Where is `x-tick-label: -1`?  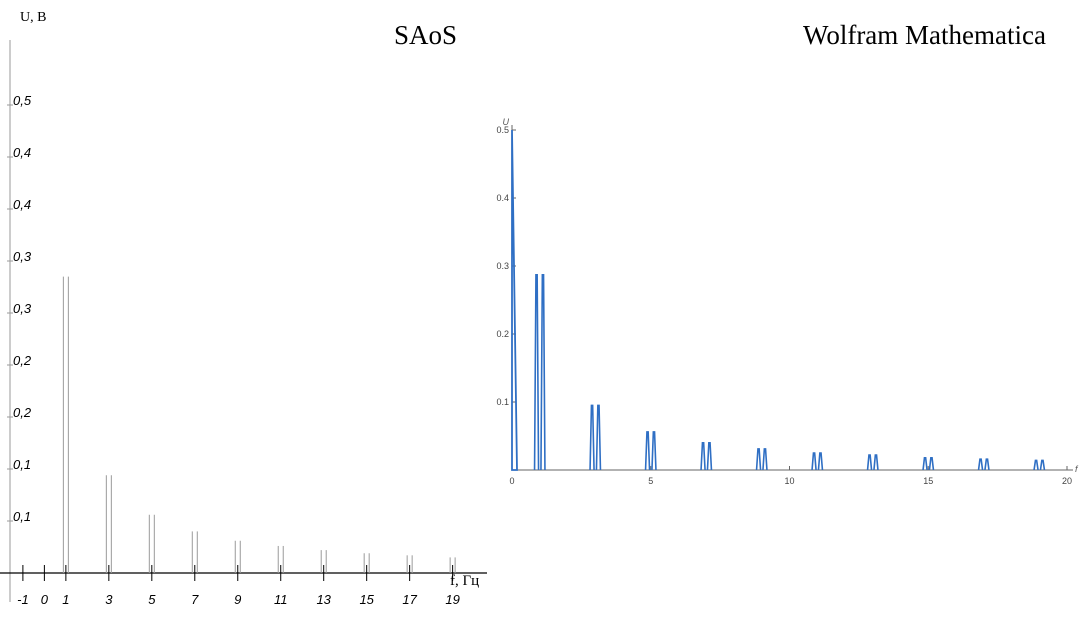 x-tick-label: -1 is located at coordinates (23, 599).